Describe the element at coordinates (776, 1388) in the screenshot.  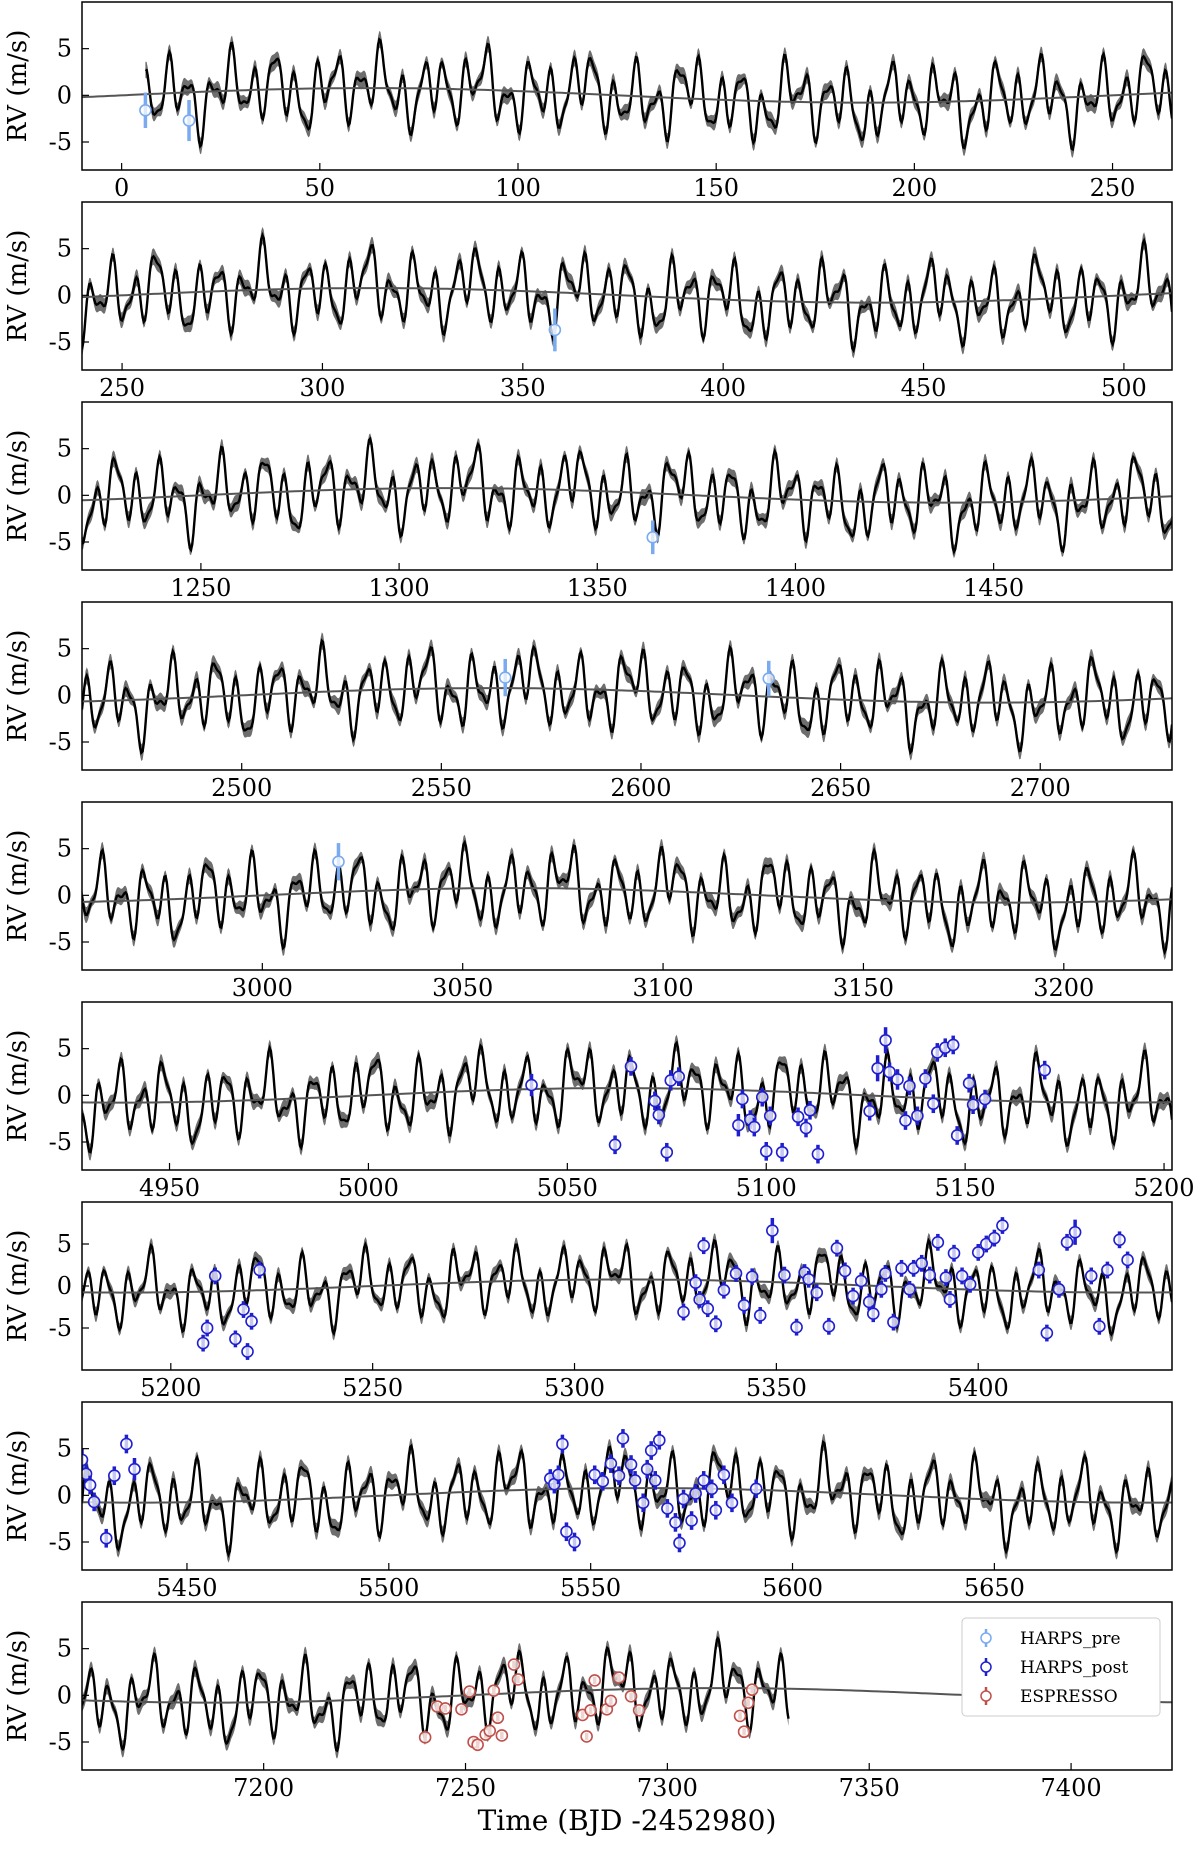
I see `x-tick-label: 5350` at that location.